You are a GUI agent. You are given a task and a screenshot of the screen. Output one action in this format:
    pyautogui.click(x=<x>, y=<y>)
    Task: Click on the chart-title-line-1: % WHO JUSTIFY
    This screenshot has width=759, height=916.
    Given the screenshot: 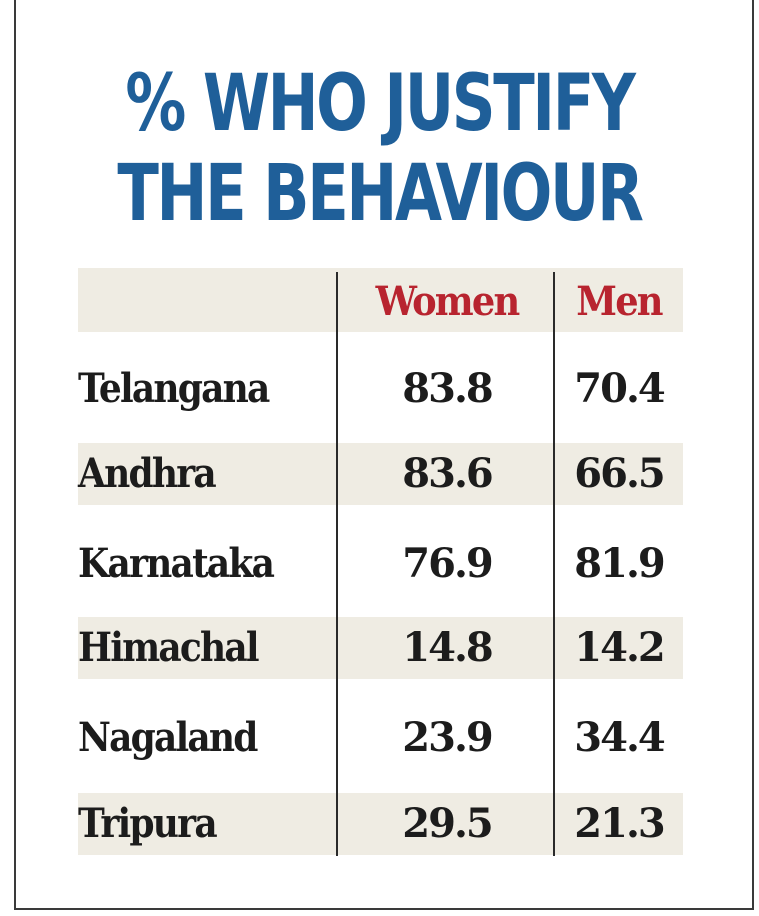 What is the action you would take?
    pyautogui.click(x=380, y=104)
    